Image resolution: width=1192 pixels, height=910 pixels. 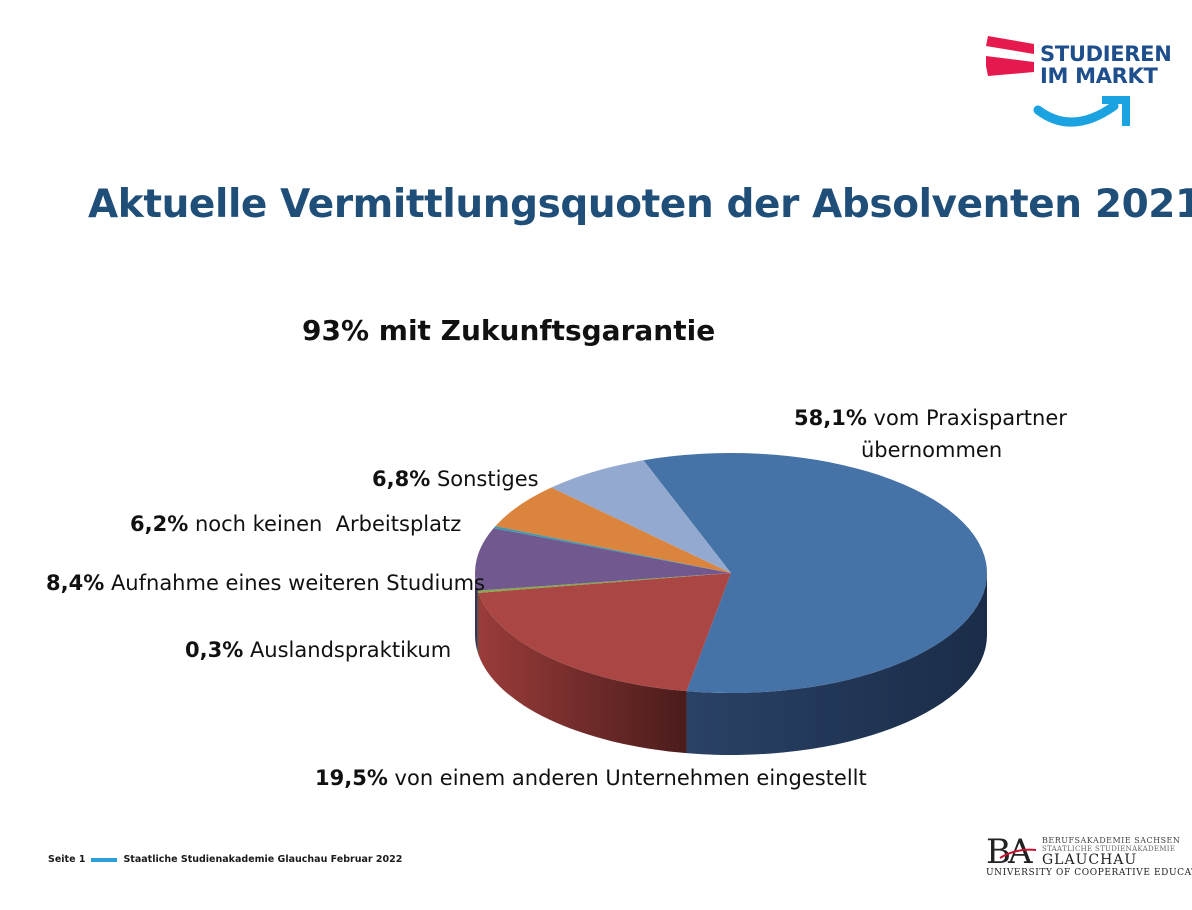 I want to click on slice-anderes-unternehmen, so click(x=604, y=632).